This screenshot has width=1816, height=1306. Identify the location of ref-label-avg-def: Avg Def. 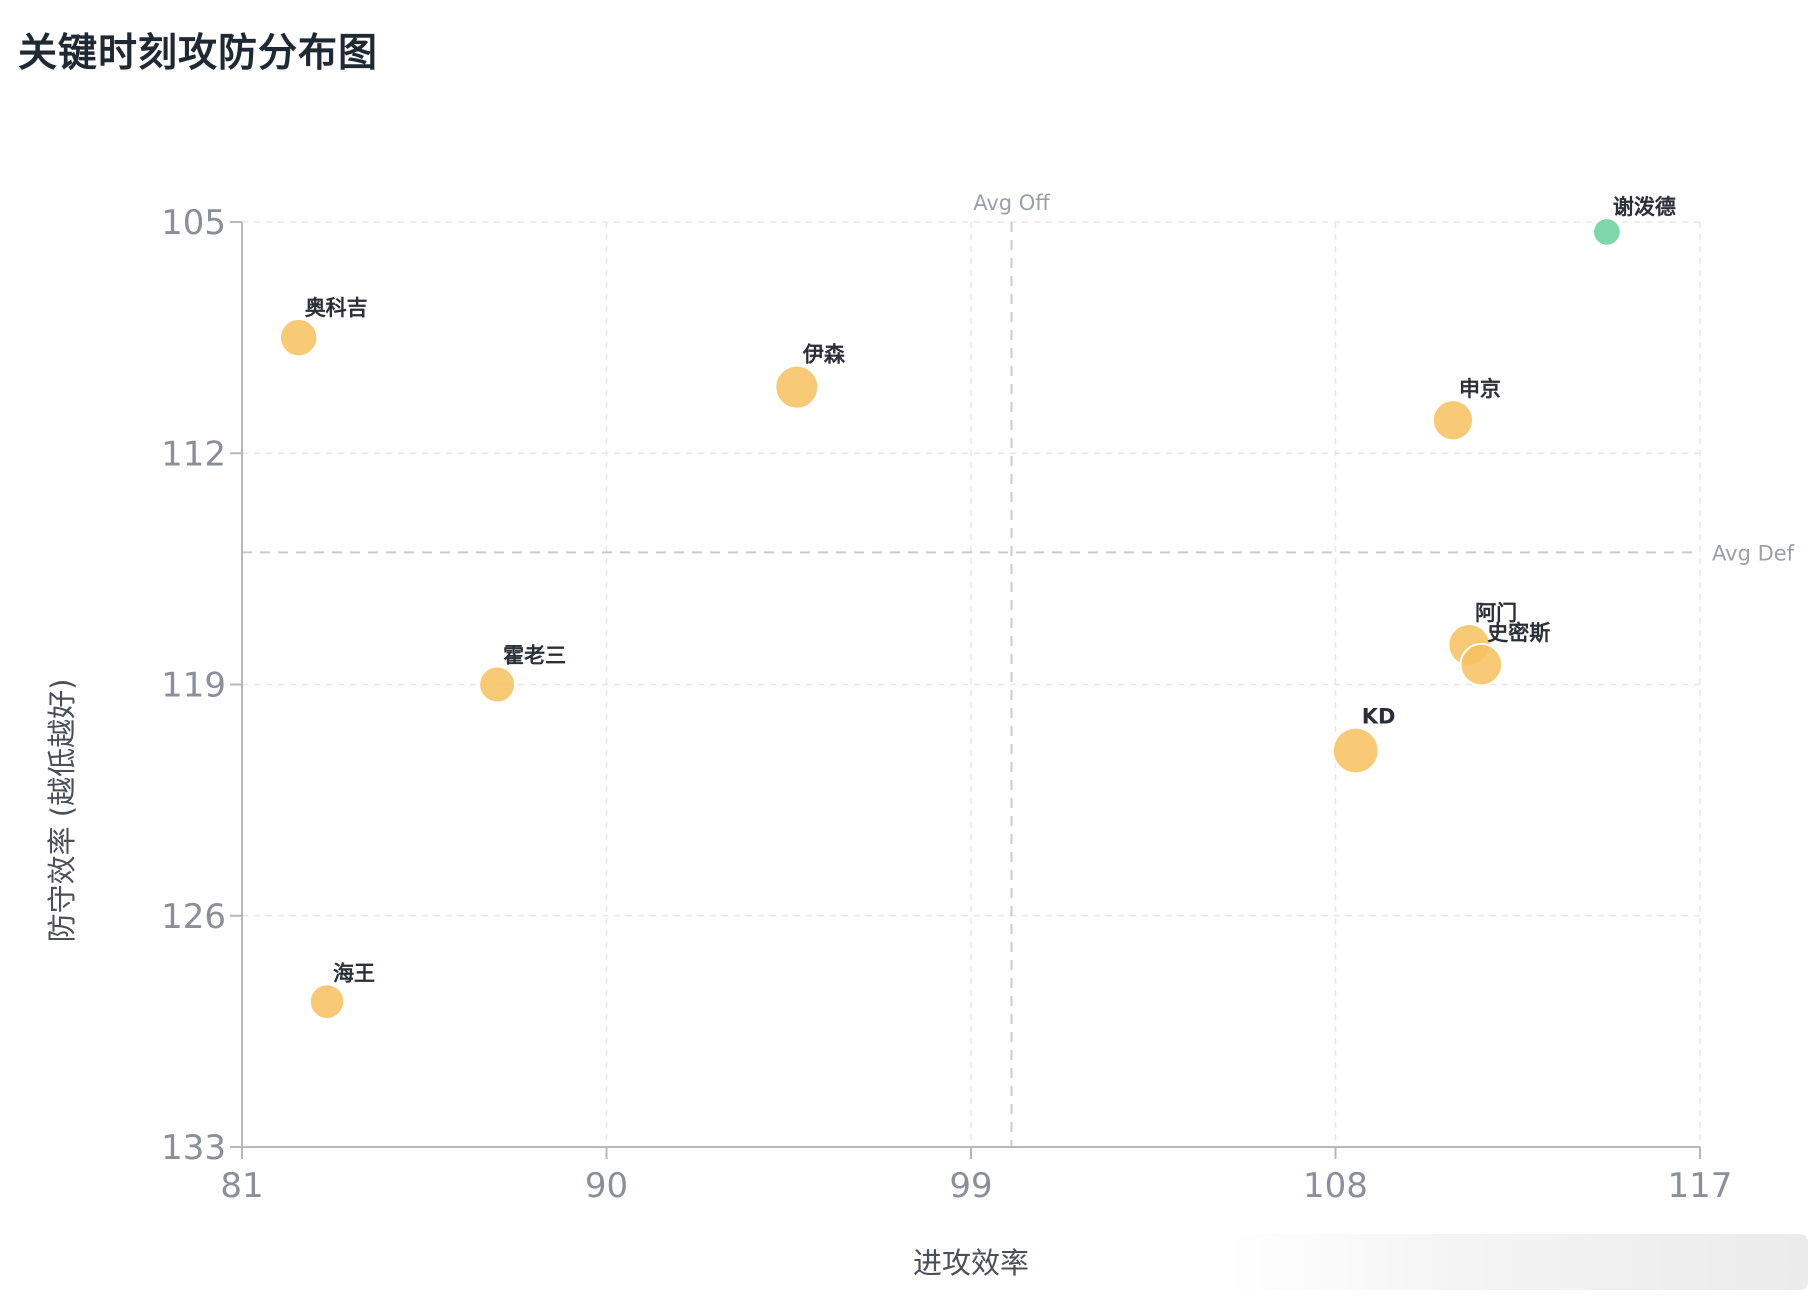
(1753, 553).